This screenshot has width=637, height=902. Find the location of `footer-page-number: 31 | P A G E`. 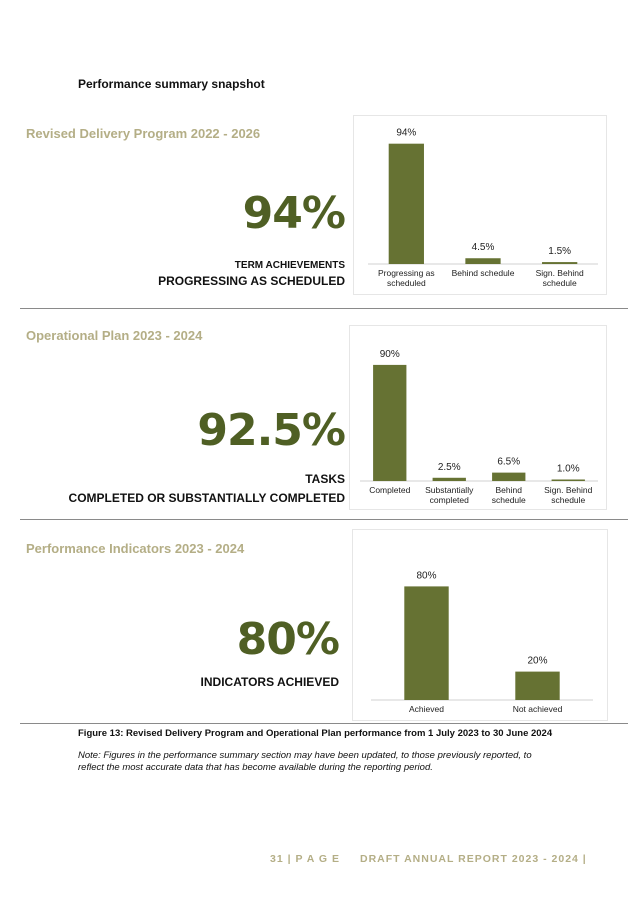

footer-page-number: 31 | P A G E is located at coordinates (305, 859).